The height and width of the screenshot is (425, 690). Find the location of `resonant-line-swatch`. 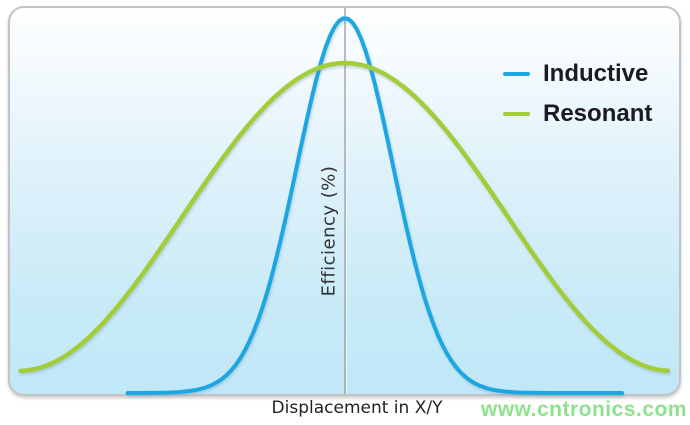

resonant-line-swatch is located at coordinates (516, 114).